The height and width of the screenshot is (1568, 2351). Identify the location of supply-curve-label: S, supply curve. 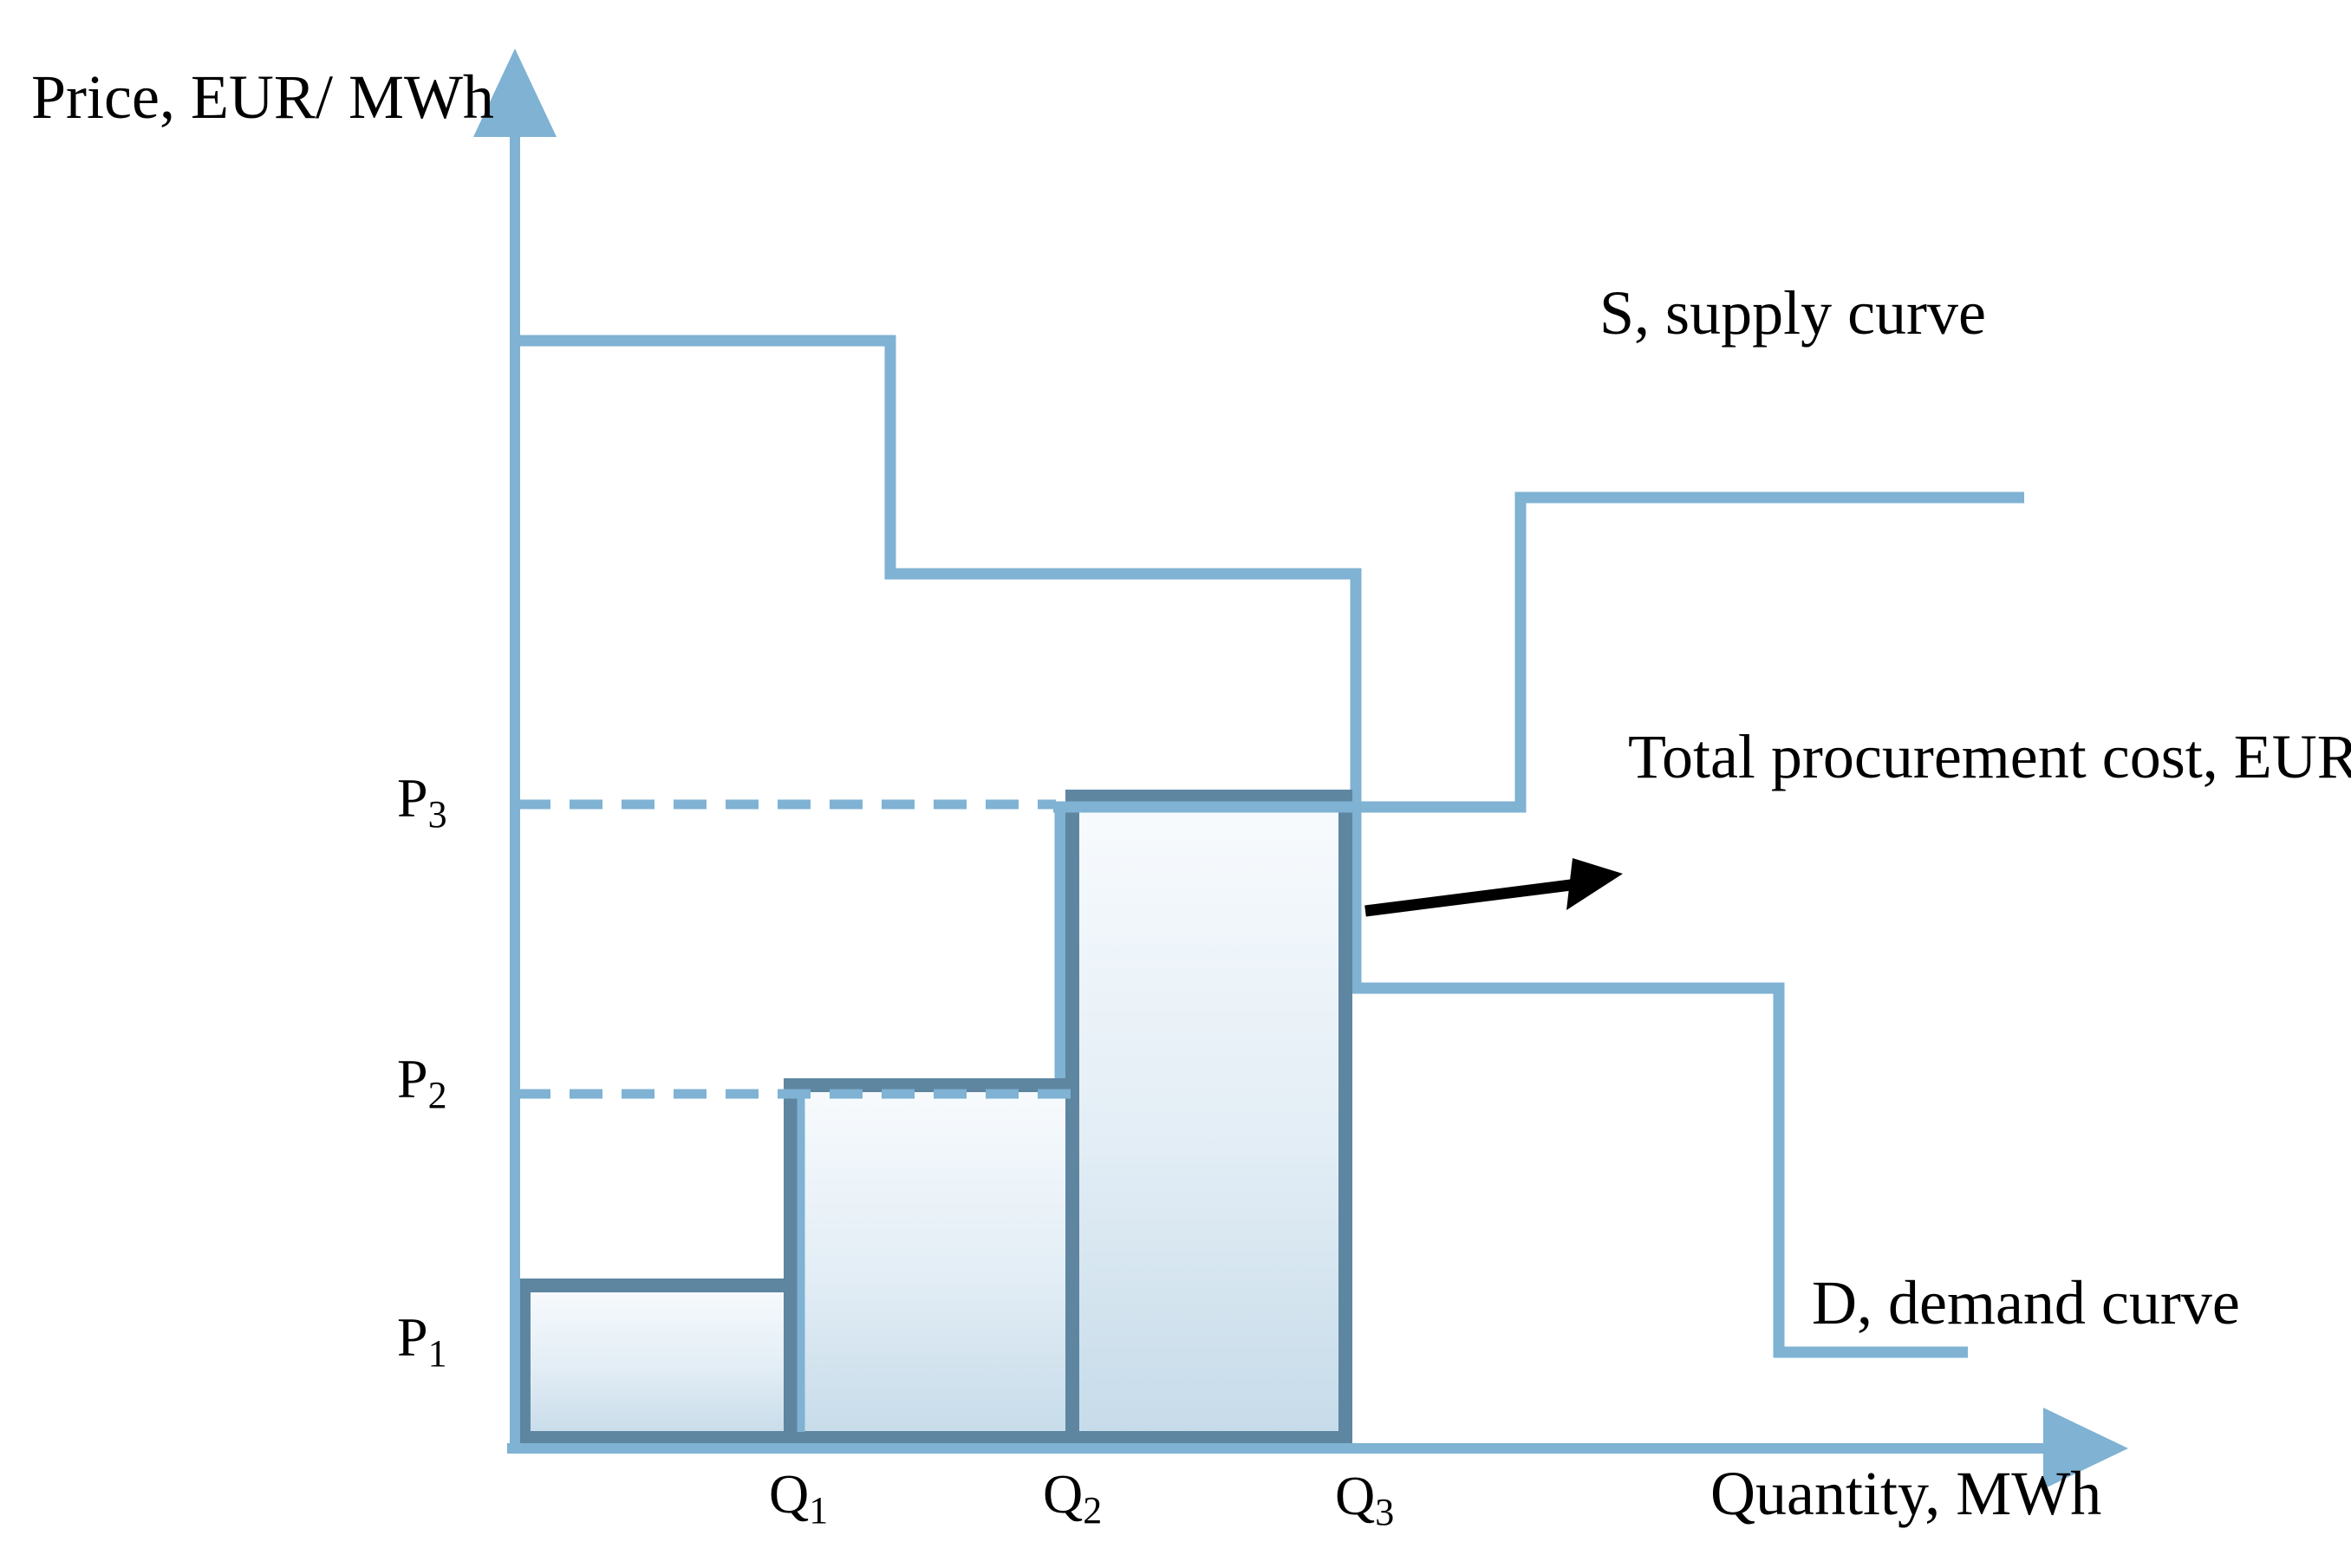
(1793, 313).